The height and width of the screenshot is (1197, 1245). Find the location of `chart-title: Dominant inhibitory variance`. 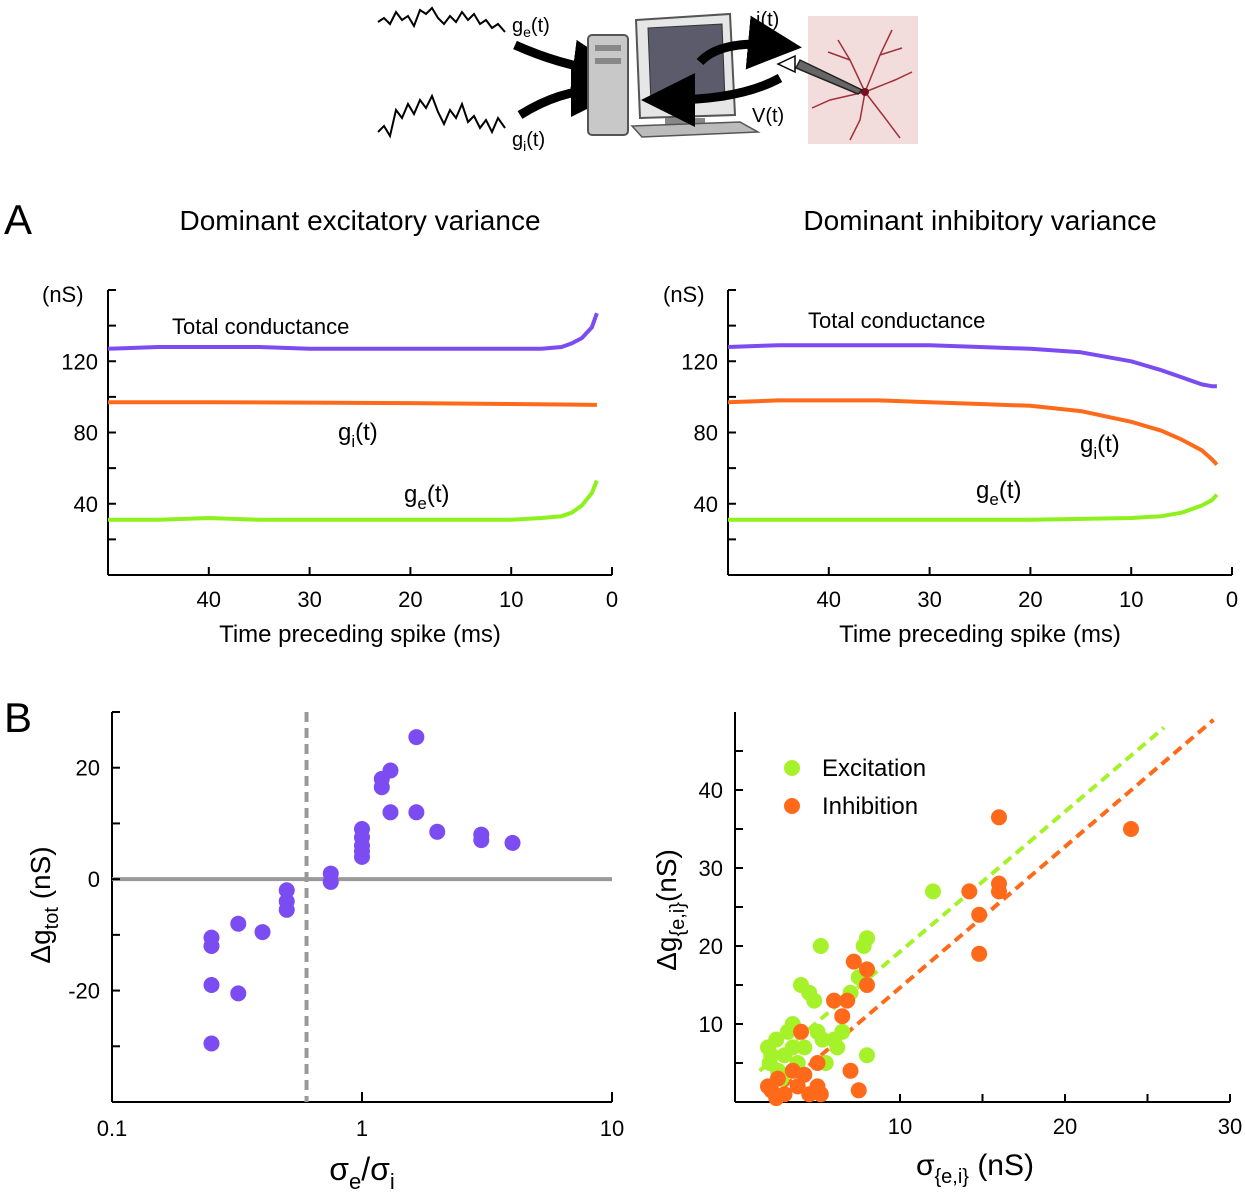

chart-title: Dominant inhibitory variance is located at coordinates (979, 220).